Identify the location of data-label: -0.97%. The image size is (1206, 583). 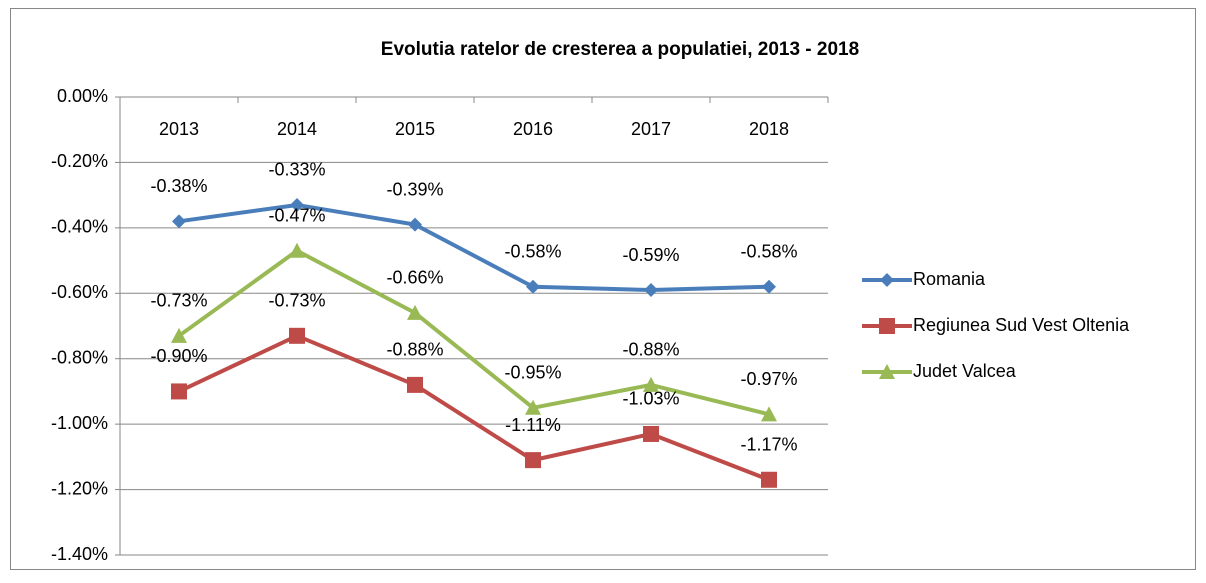
(768, 379).